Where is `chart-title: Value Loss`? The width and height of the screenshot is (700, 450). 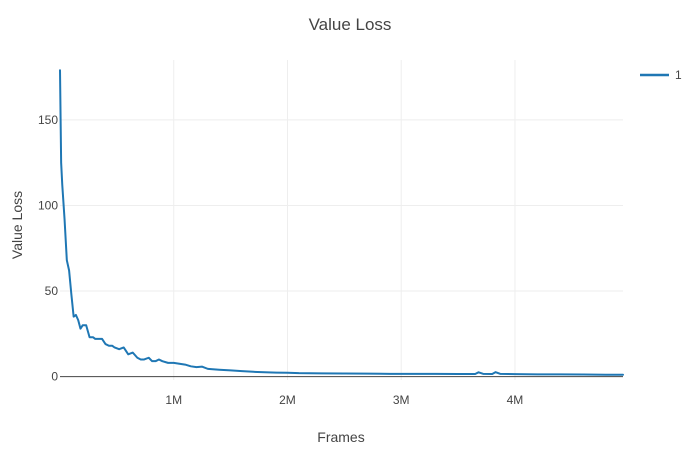 chart-title: Value Loss is located at coordinates (350, 24).